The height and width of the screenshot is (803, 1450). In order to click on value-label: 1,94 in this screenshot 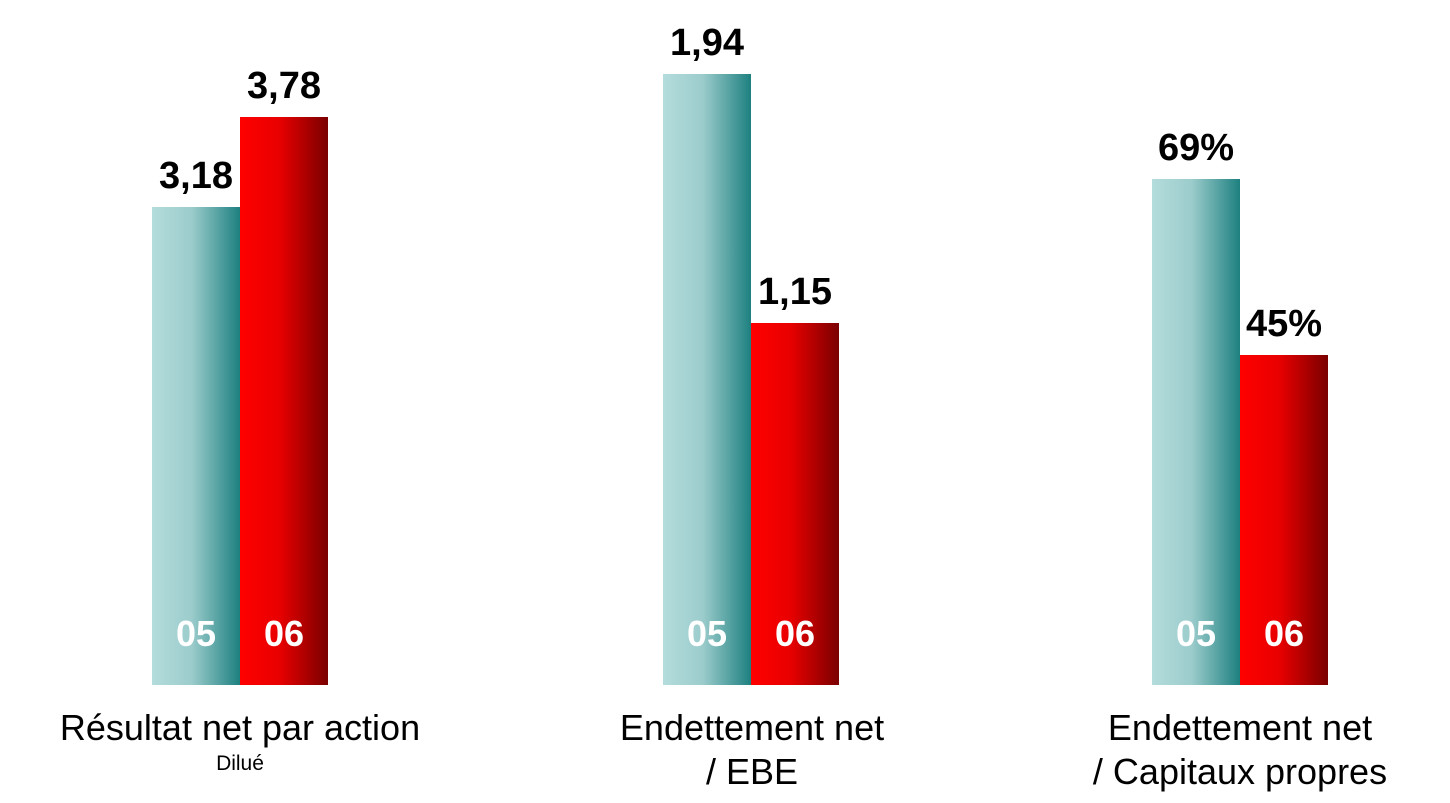, I will do `click(707, 43)`.